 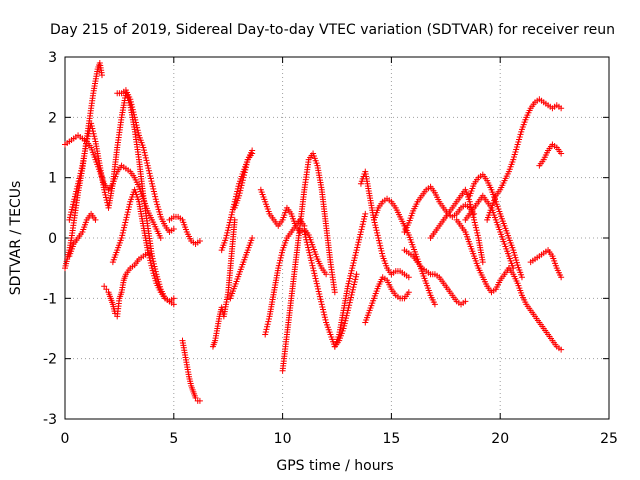 I want to click on y-tick-label: 3, so click(x=52, y=58).